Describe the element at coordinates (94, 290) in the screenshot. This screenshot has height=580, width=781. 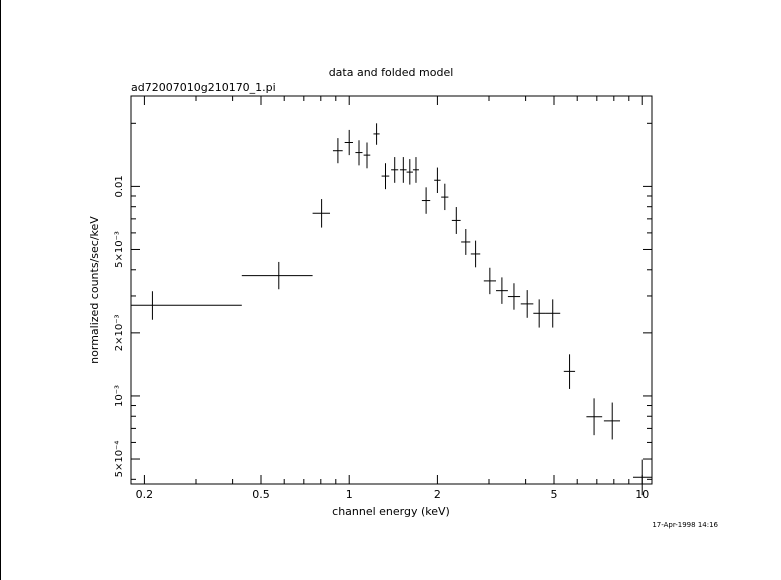
I see `y-axis-label: normalized counts/sec/keV` at that location.